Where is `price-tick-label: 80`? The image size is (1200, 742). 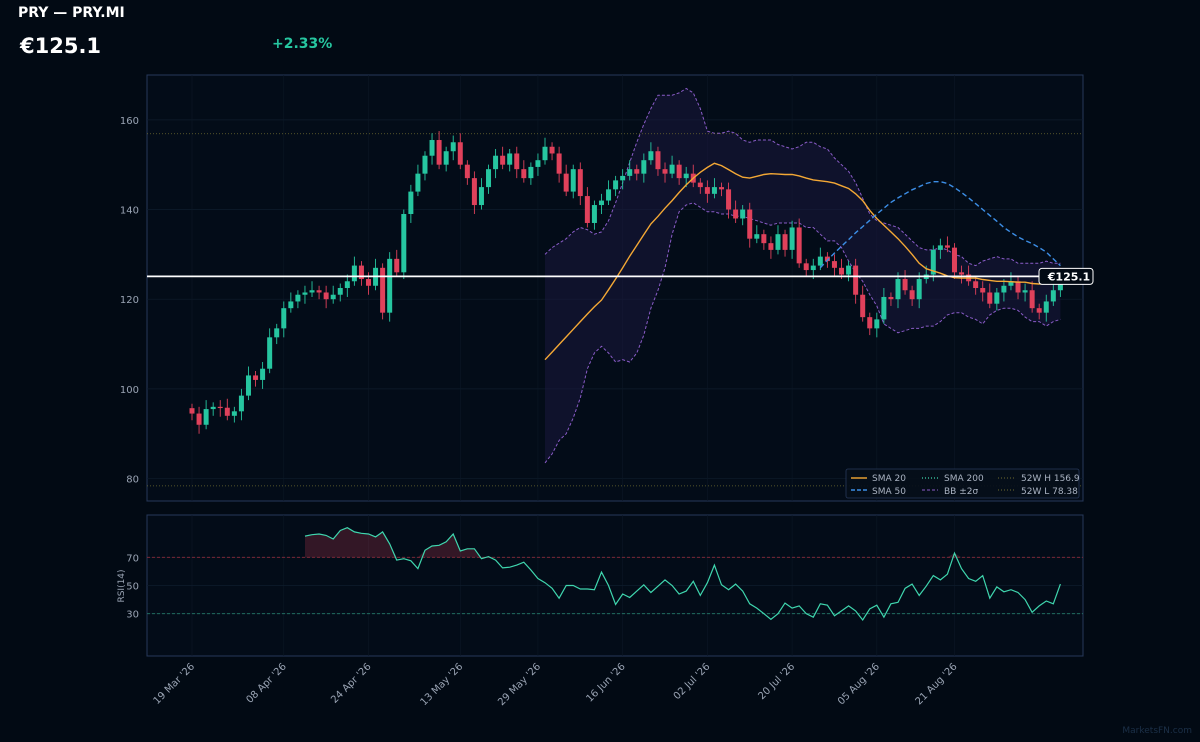
price-tick-label: 80 is located at coordinates (132, 480).